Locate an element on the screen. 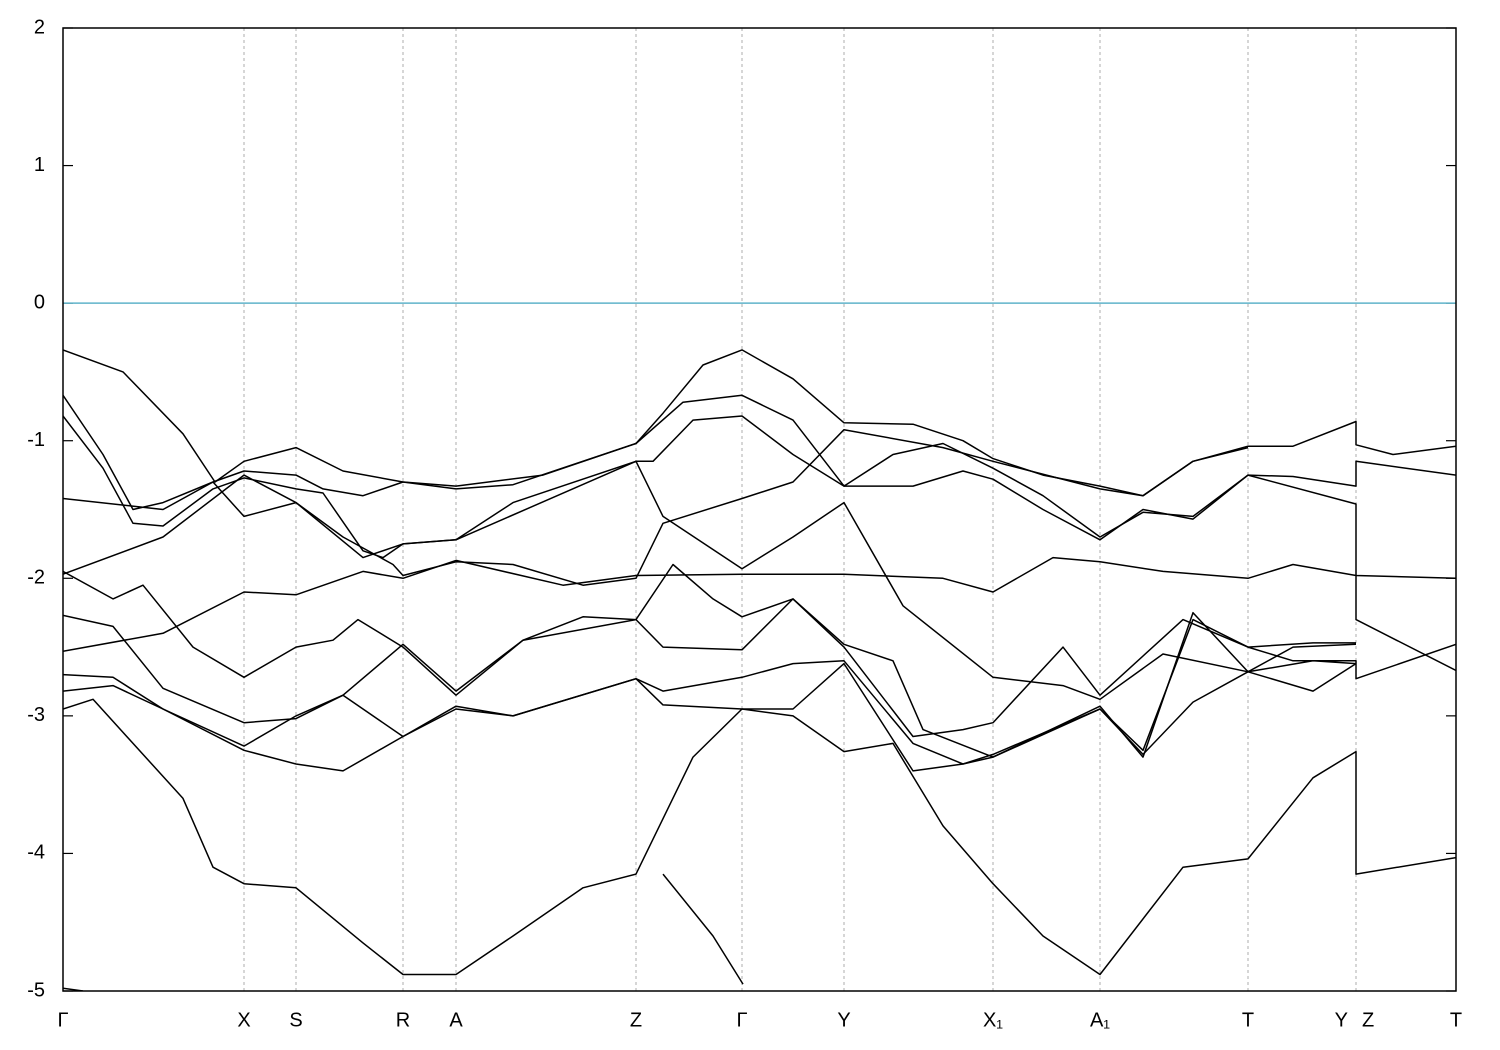 This screenshot has height=1050, width=1500. x-tick-label: A₁ is located at coordinates (1100, 1020).